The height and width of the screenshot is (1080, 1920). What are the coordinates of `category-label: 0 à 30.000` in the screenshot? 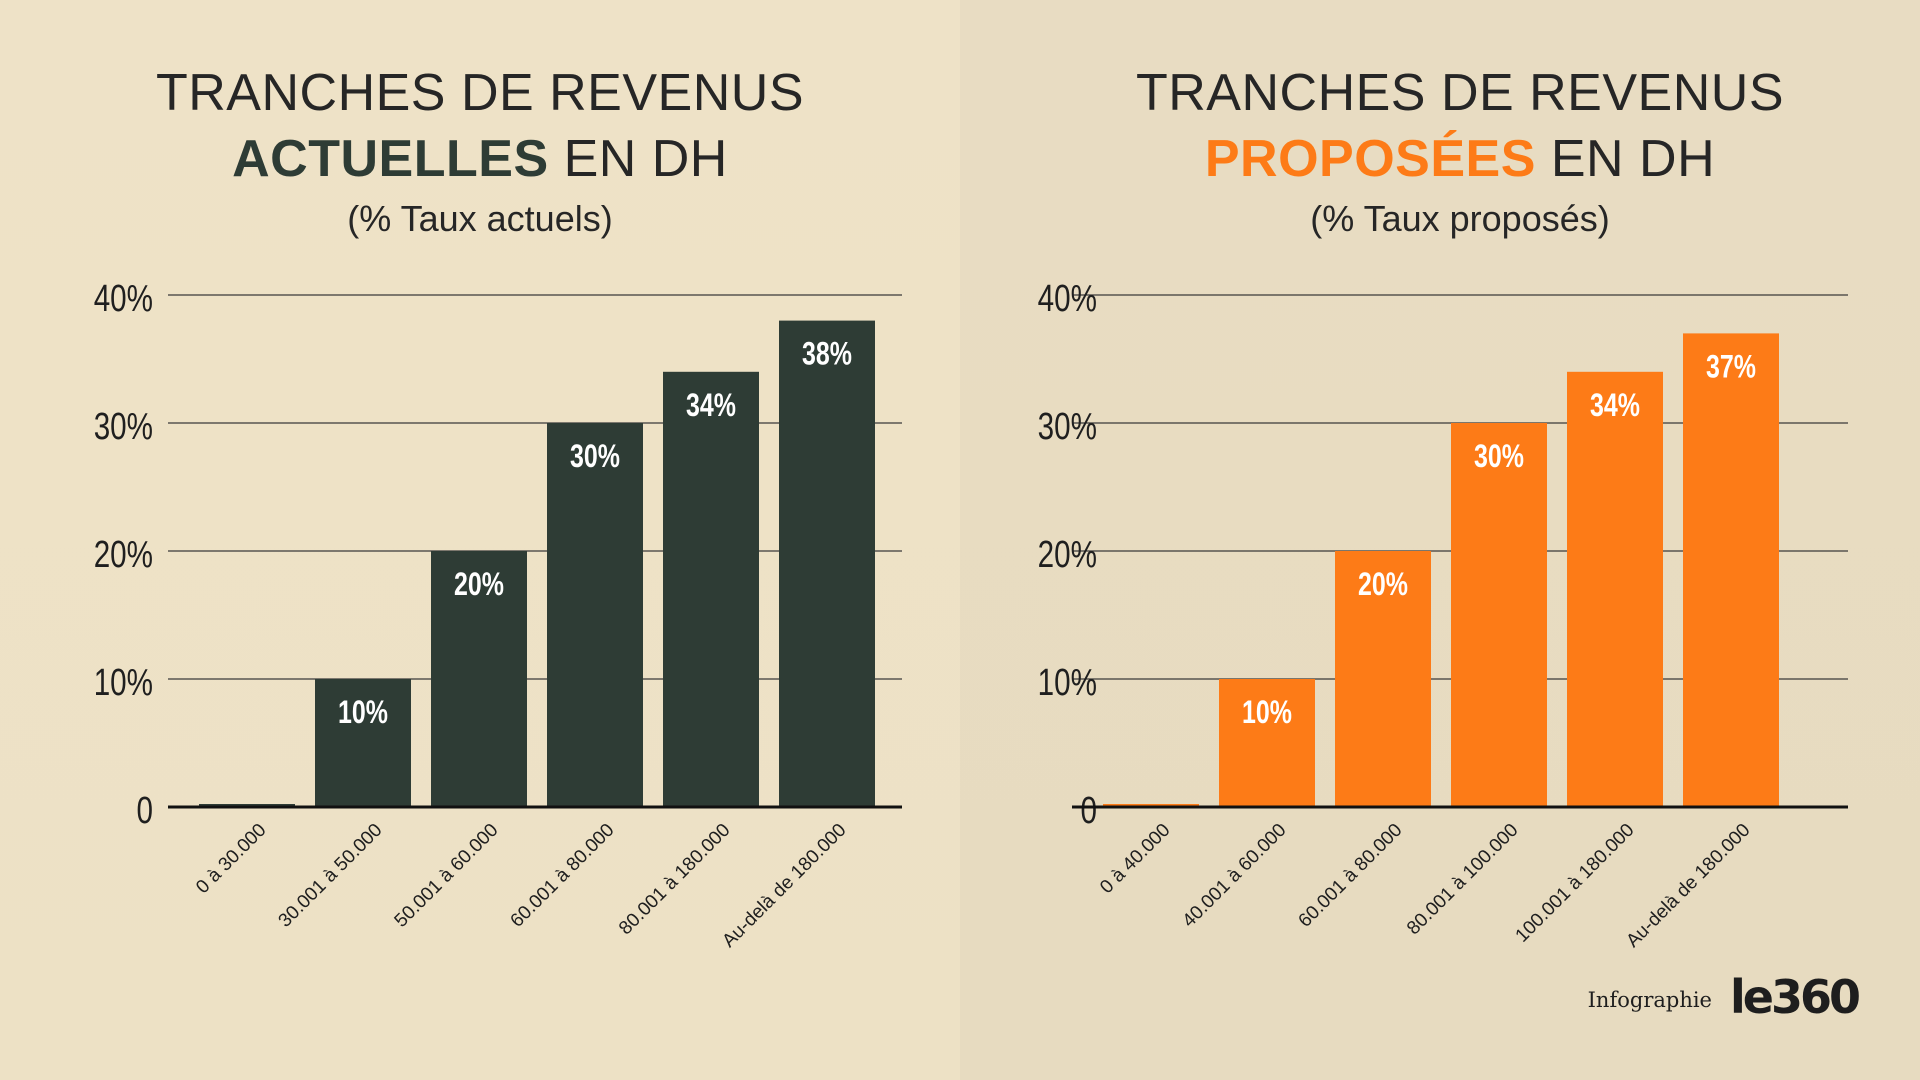 It's located at (231, 859).